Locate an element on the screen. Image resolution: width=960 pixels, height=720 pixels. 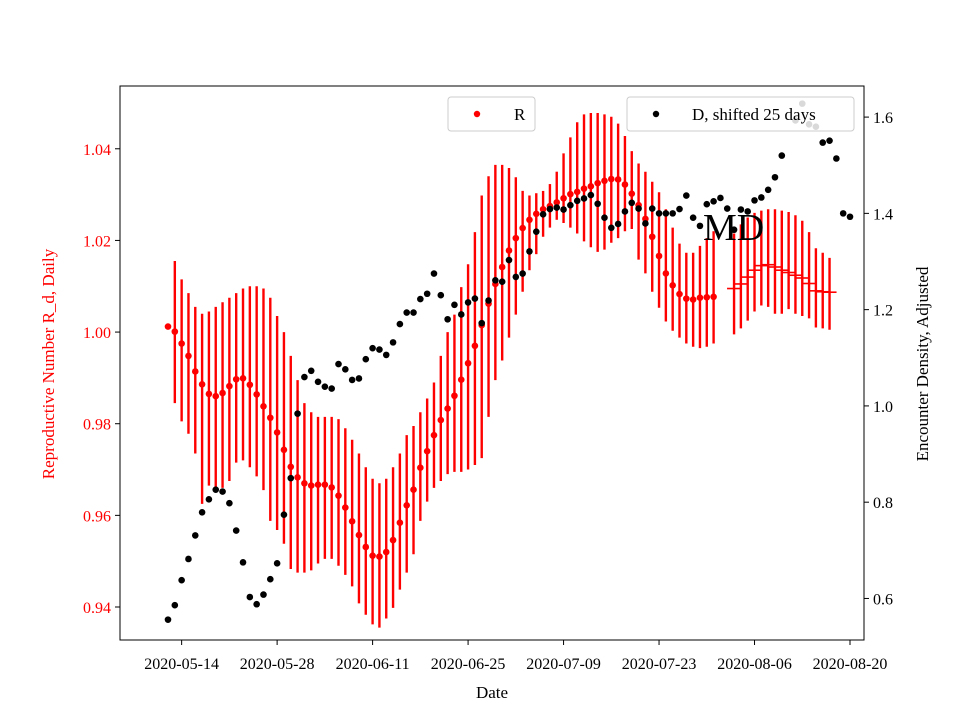
y-right-tick-label: 1.2 is located at coordinates (883, 311).